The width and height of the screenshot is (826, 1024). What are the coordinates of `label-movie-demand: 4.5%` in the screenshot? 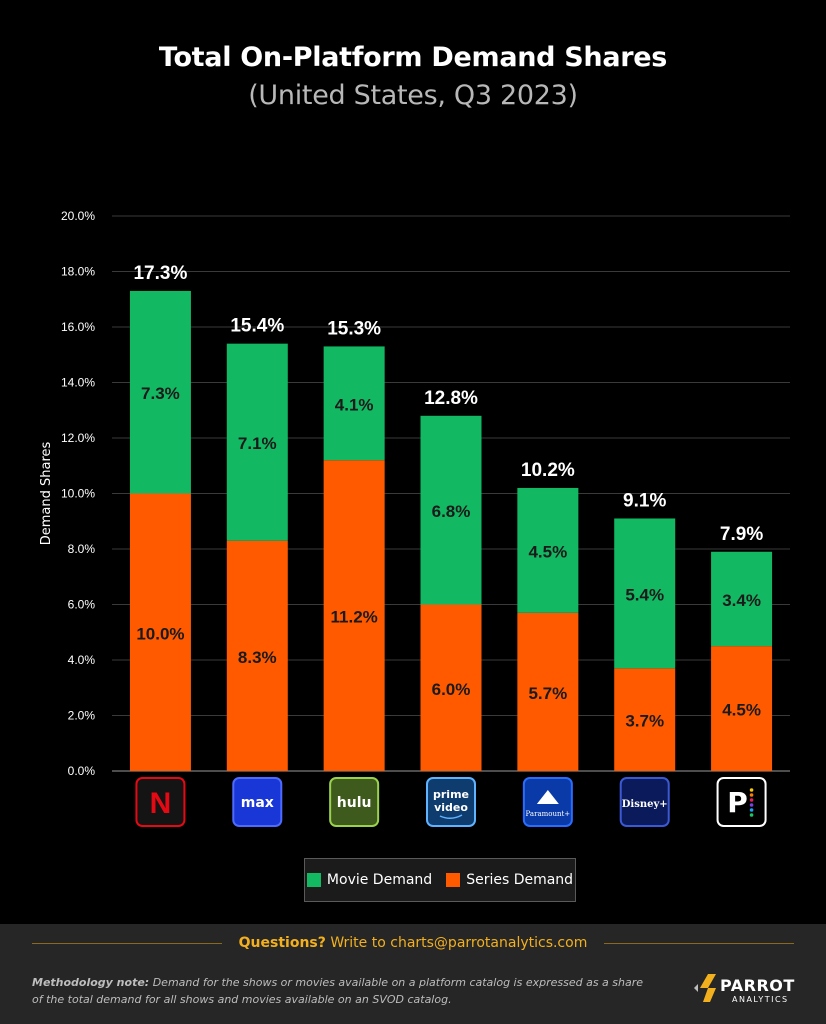 It's located at (547, 551).